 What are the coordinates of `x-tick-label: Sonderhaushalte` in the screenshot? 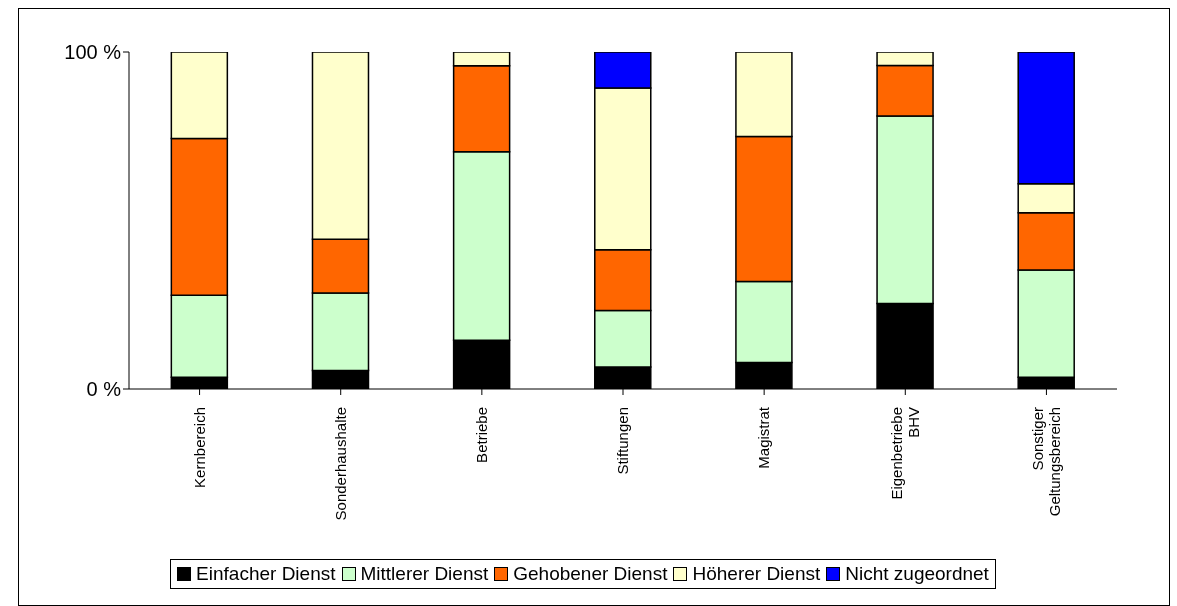 It's located at (340, 464).